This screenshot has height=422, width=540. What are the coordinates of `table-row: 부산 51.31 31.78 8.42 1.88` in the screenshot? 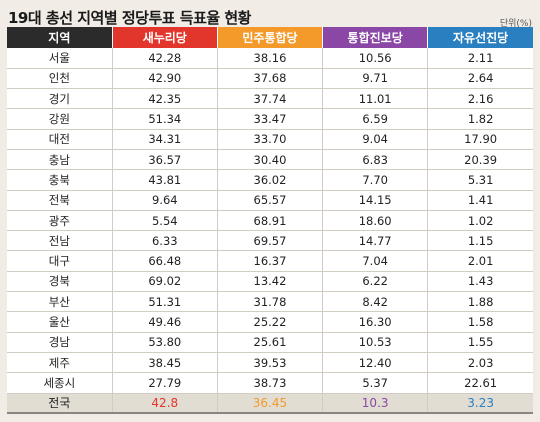 It's located at (270, 302).